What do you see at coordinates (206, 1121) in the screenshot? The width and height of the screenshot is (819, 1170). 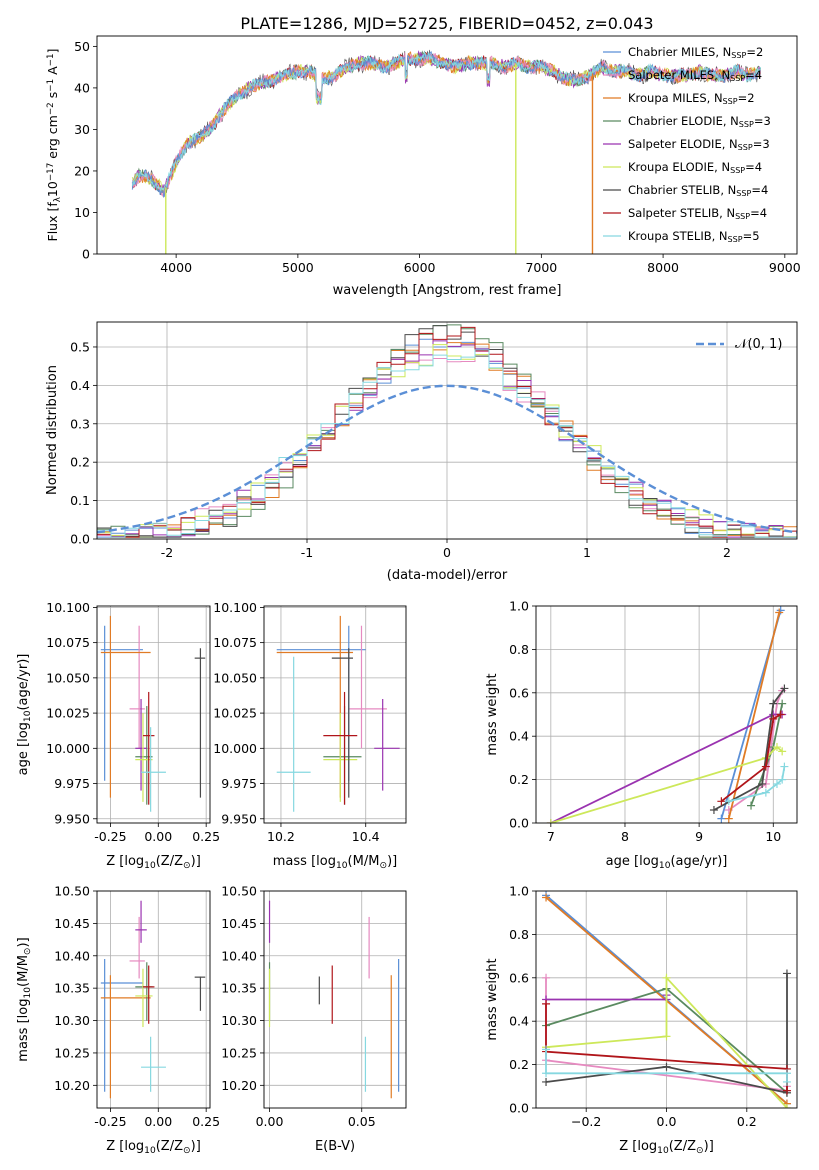 I see `x-tick-label: 0.25` at bounding box center [206, 1121].